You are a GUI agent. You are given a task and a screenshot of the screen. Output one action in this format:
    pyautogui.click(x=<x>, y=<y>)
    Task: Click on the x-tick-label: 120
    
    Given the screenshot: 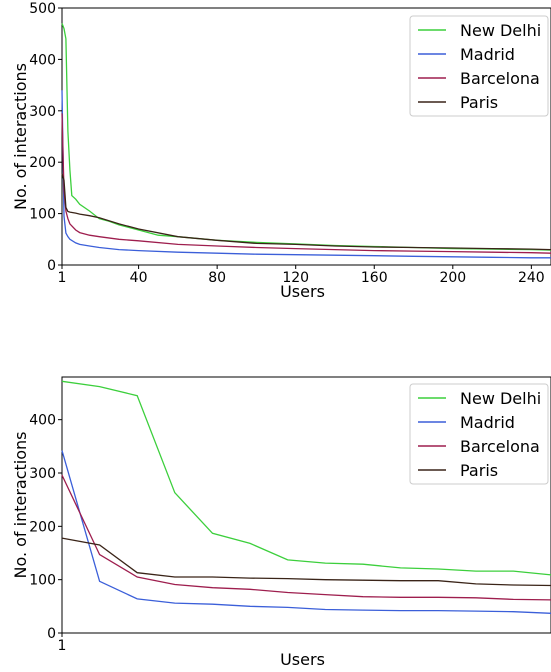 What is the action you would take?
    pyautogui.click(x=295, y=278)
    